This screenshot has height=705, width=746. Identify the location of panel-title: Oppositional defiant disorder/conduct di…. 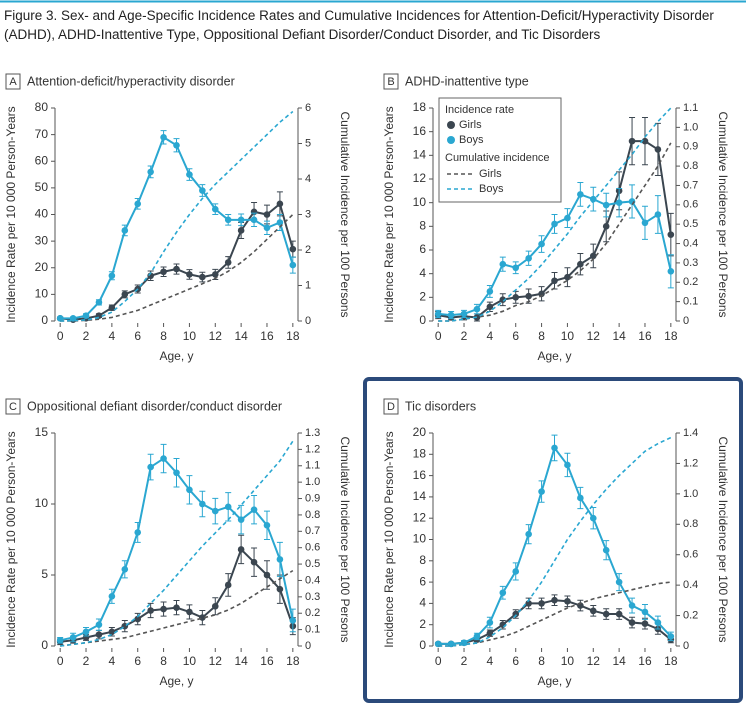
(154, 406).